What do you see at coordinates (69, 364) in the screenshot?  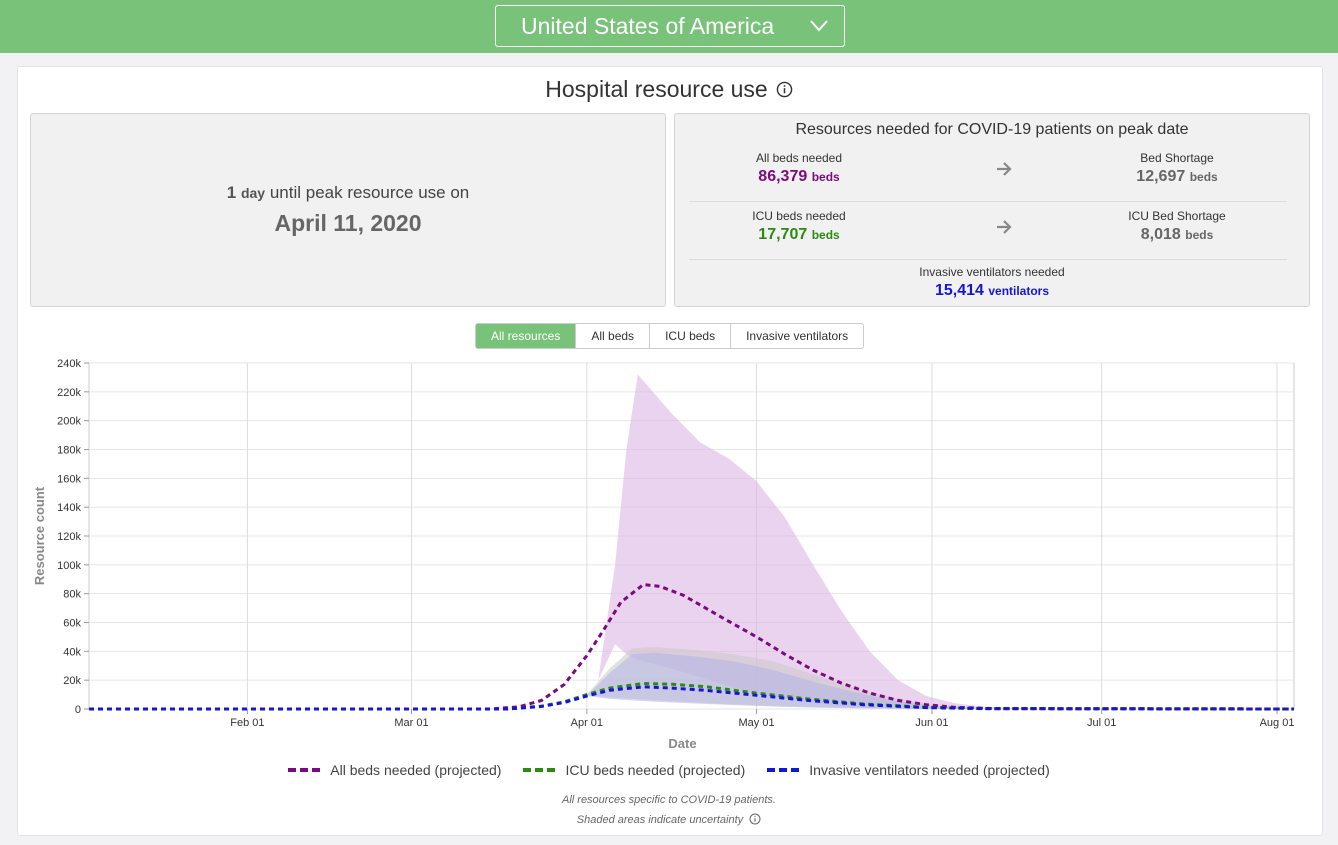 I see `y-tick-label: 240k` at bounding box center [69, 364].